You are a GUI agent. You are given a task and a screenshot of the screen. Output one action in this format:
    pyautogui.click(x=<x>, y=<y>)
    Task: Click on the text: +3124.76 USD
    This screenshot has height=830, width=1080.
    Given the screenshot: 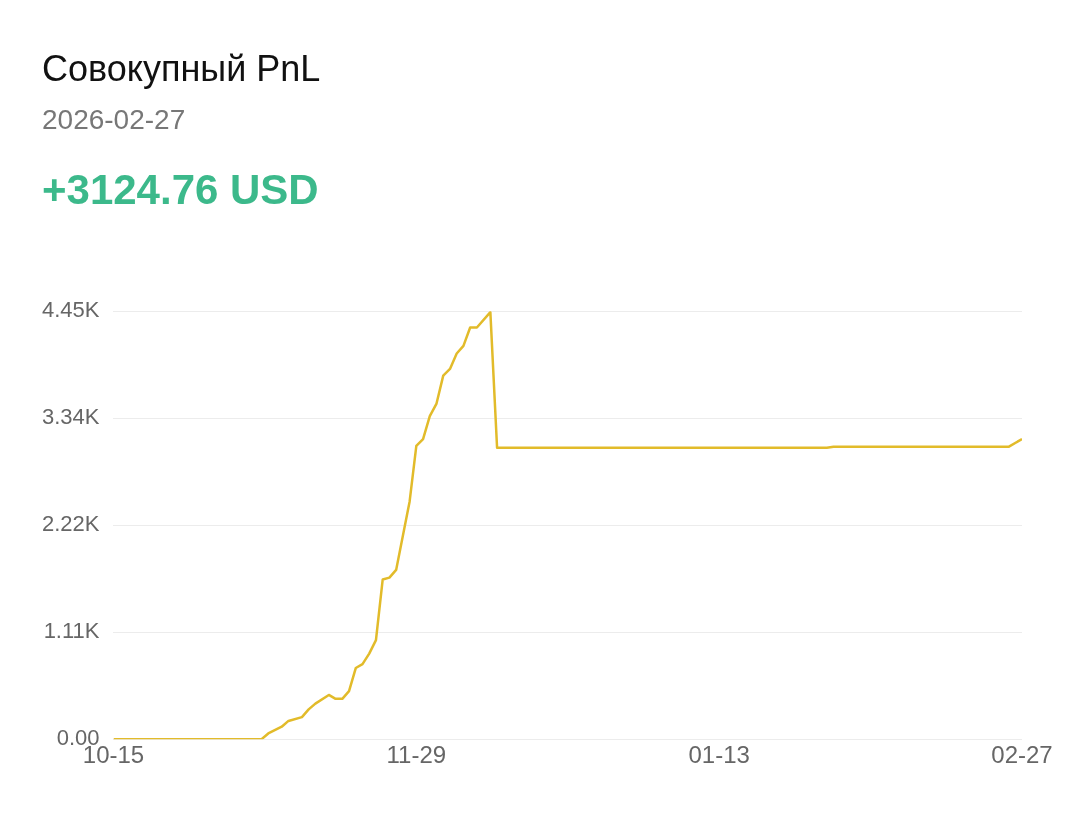 What is the action you would take?
    pyautogui.click(x=181, y=190)
    